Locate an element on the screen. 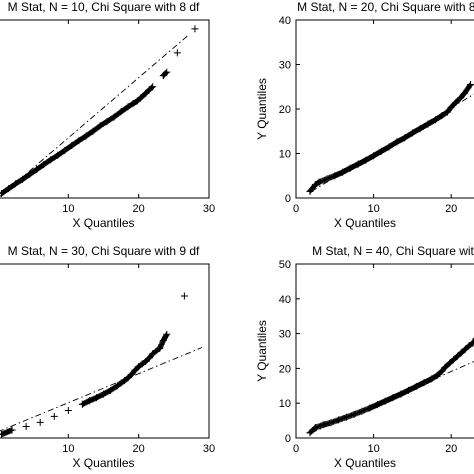 This screenshot has height=474, width=474. chart-title: M Stat, N = 30, Chi Square with 9 df is located at coordinates (104, 251).